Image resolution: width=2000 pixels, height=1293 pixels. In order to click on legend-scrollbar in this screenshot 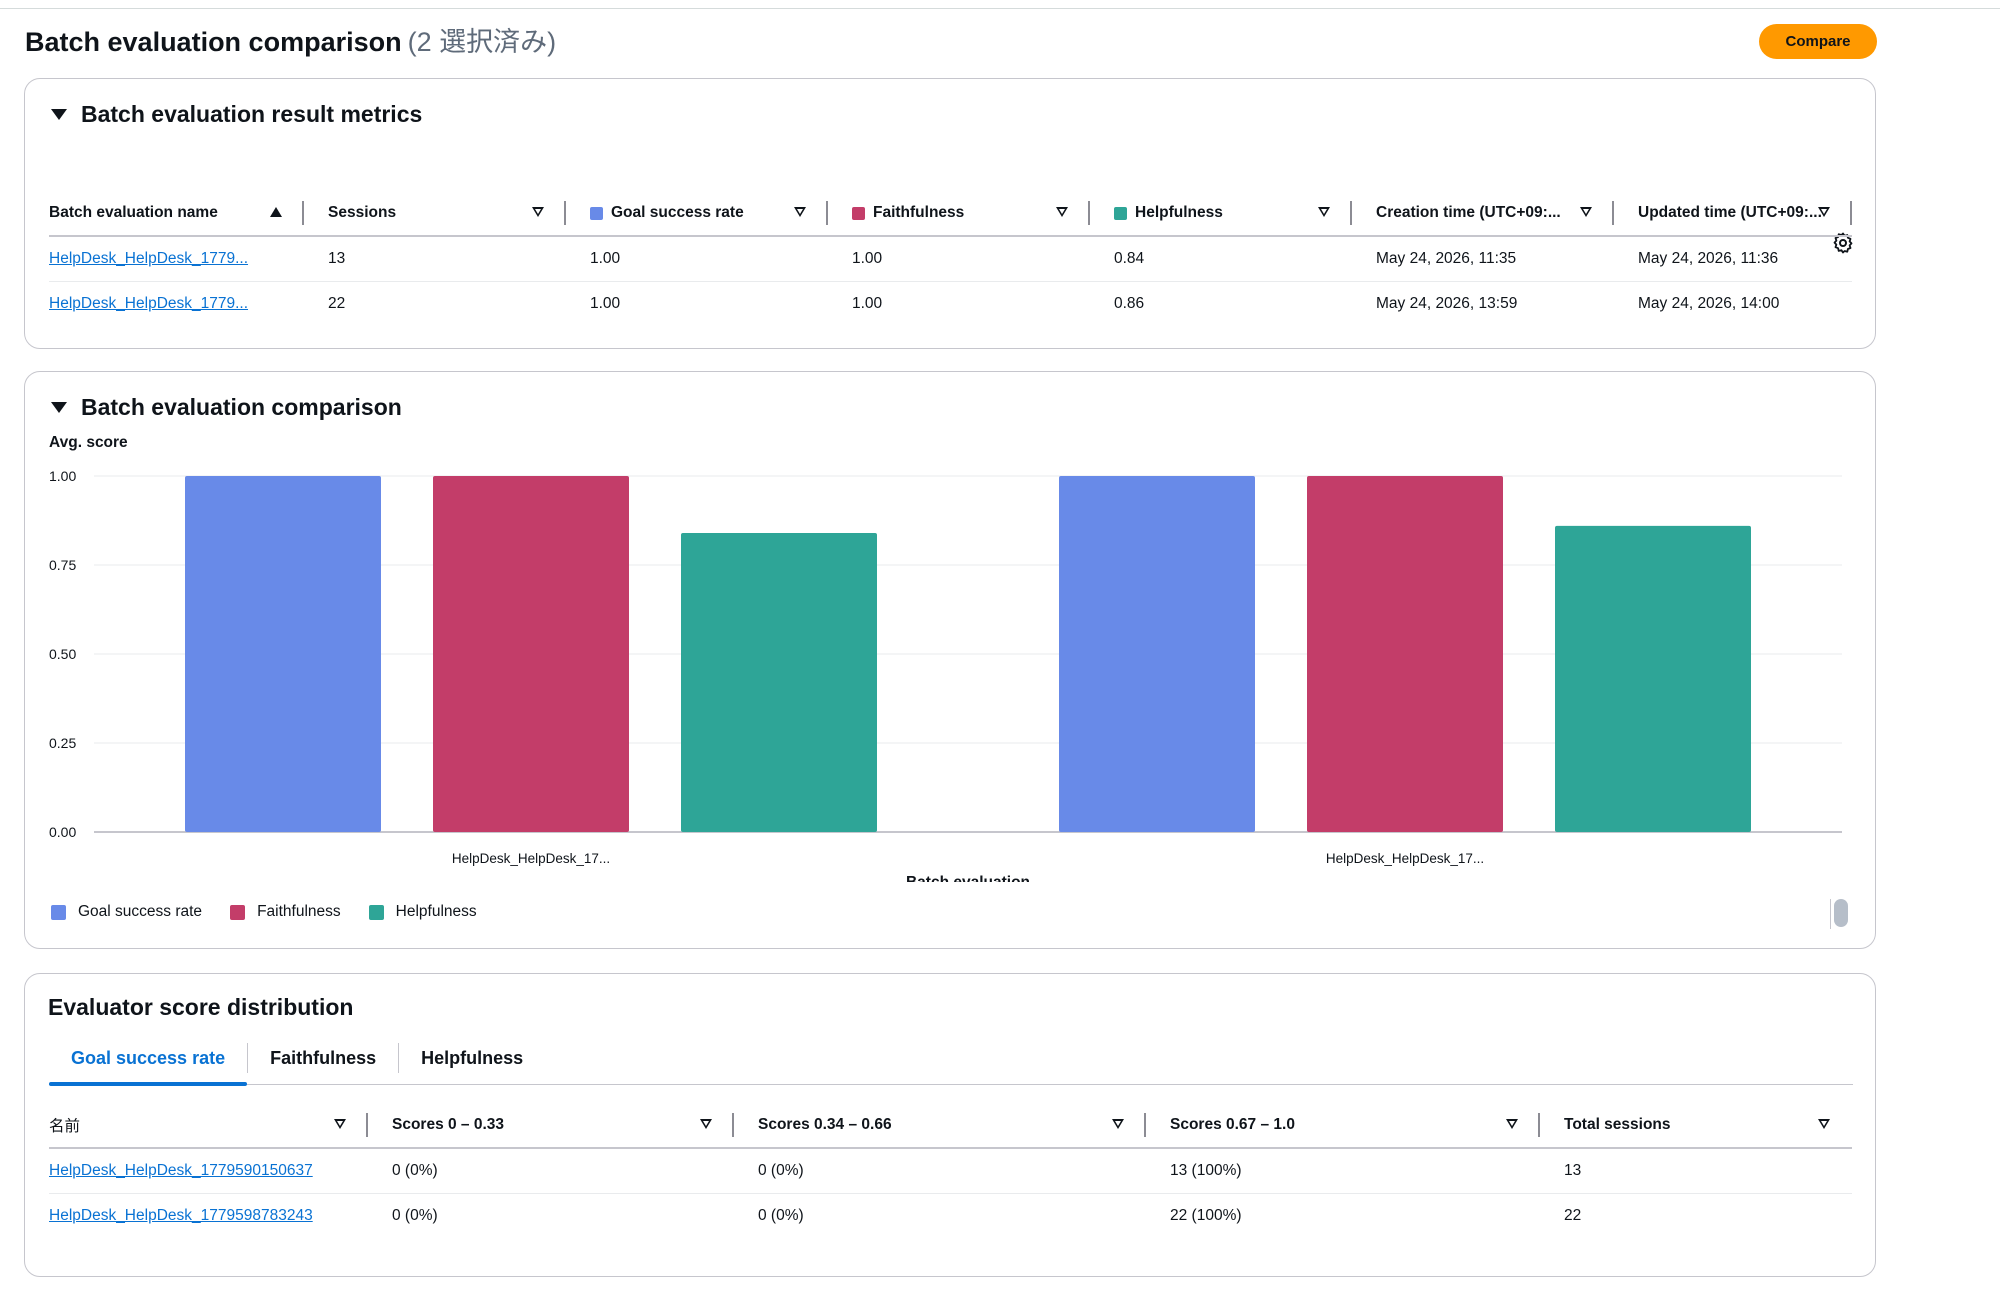, I will do `click(1841, 913)`.